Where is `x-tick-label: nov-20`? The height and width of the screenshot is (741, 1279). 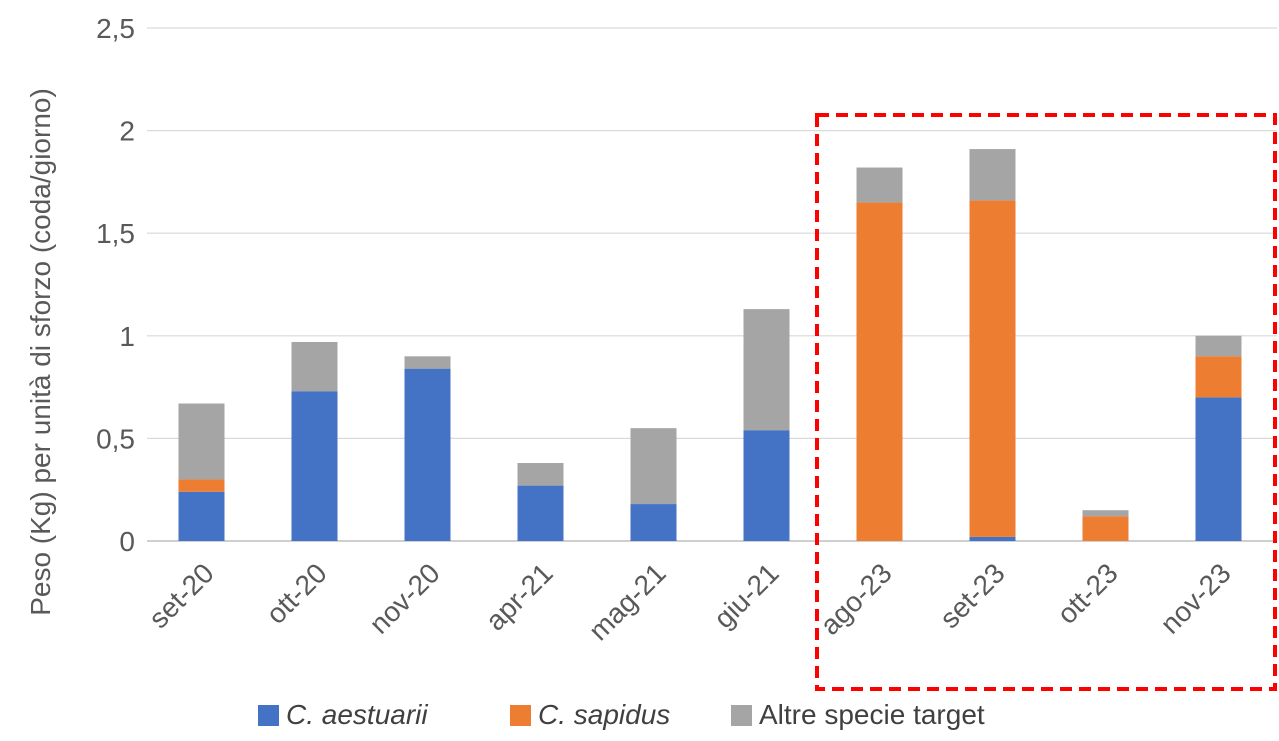 x-tick-label: nov-20 is located at coordinates (404, 598).